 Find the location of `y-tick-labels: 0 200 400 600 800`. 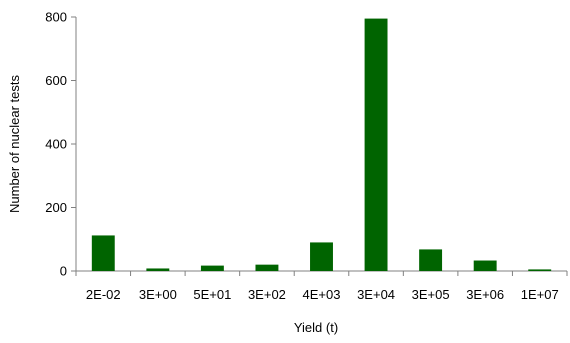

y-tick-labels: 0 200 400 600 800 is located at coordinates (60, 144).